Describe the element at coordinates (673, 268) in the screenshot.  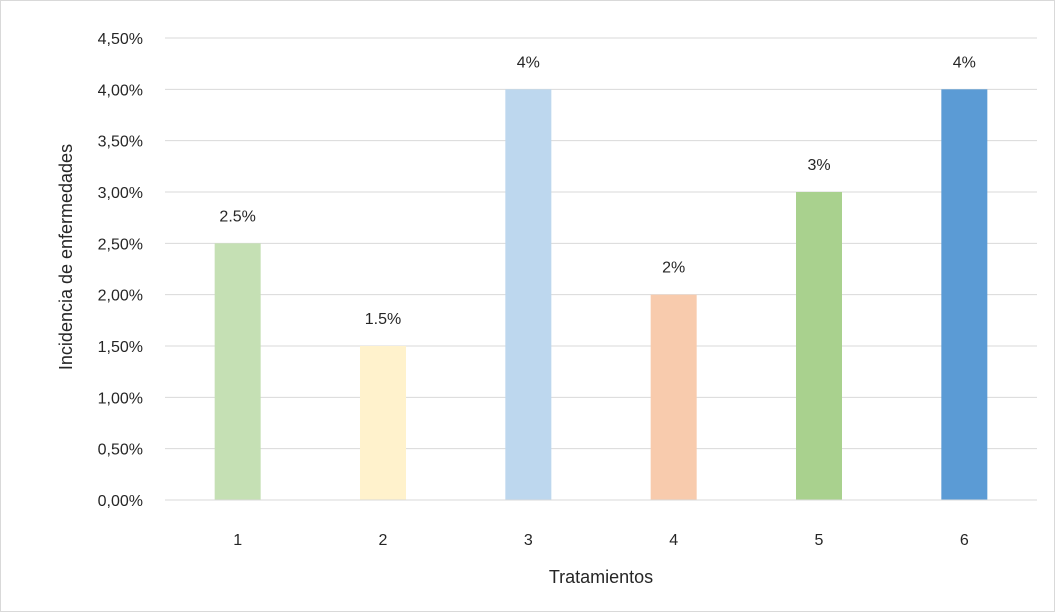
I see `data-label: 2%` at that location.